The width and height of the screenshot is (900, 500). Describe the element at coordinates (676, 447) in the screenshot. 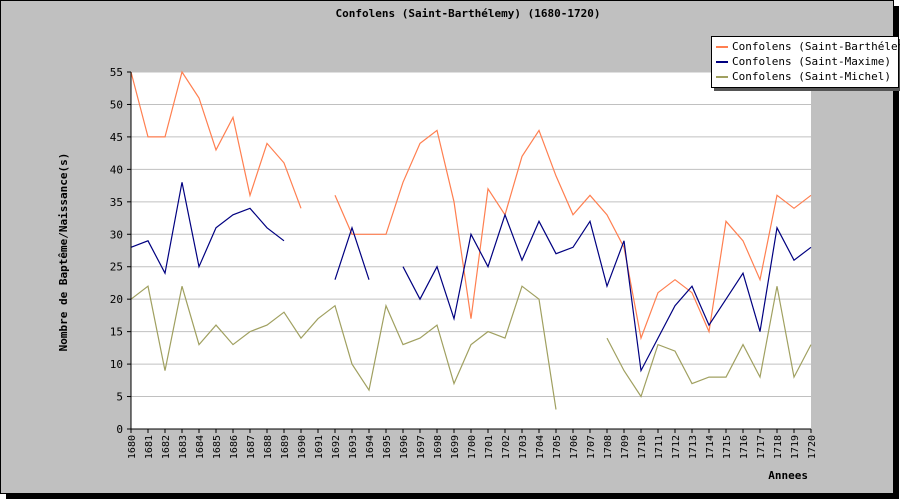

I see `x-tick-label: 1712` at that location.